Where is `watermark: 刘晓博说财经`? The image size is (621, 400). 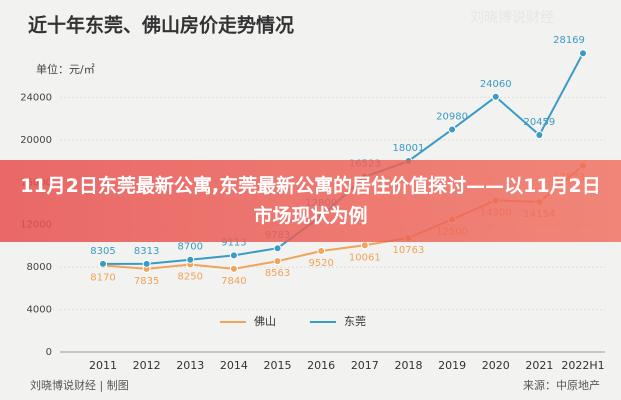
watermark: 刘晓博说财经 is located at coordinates (512, 17).